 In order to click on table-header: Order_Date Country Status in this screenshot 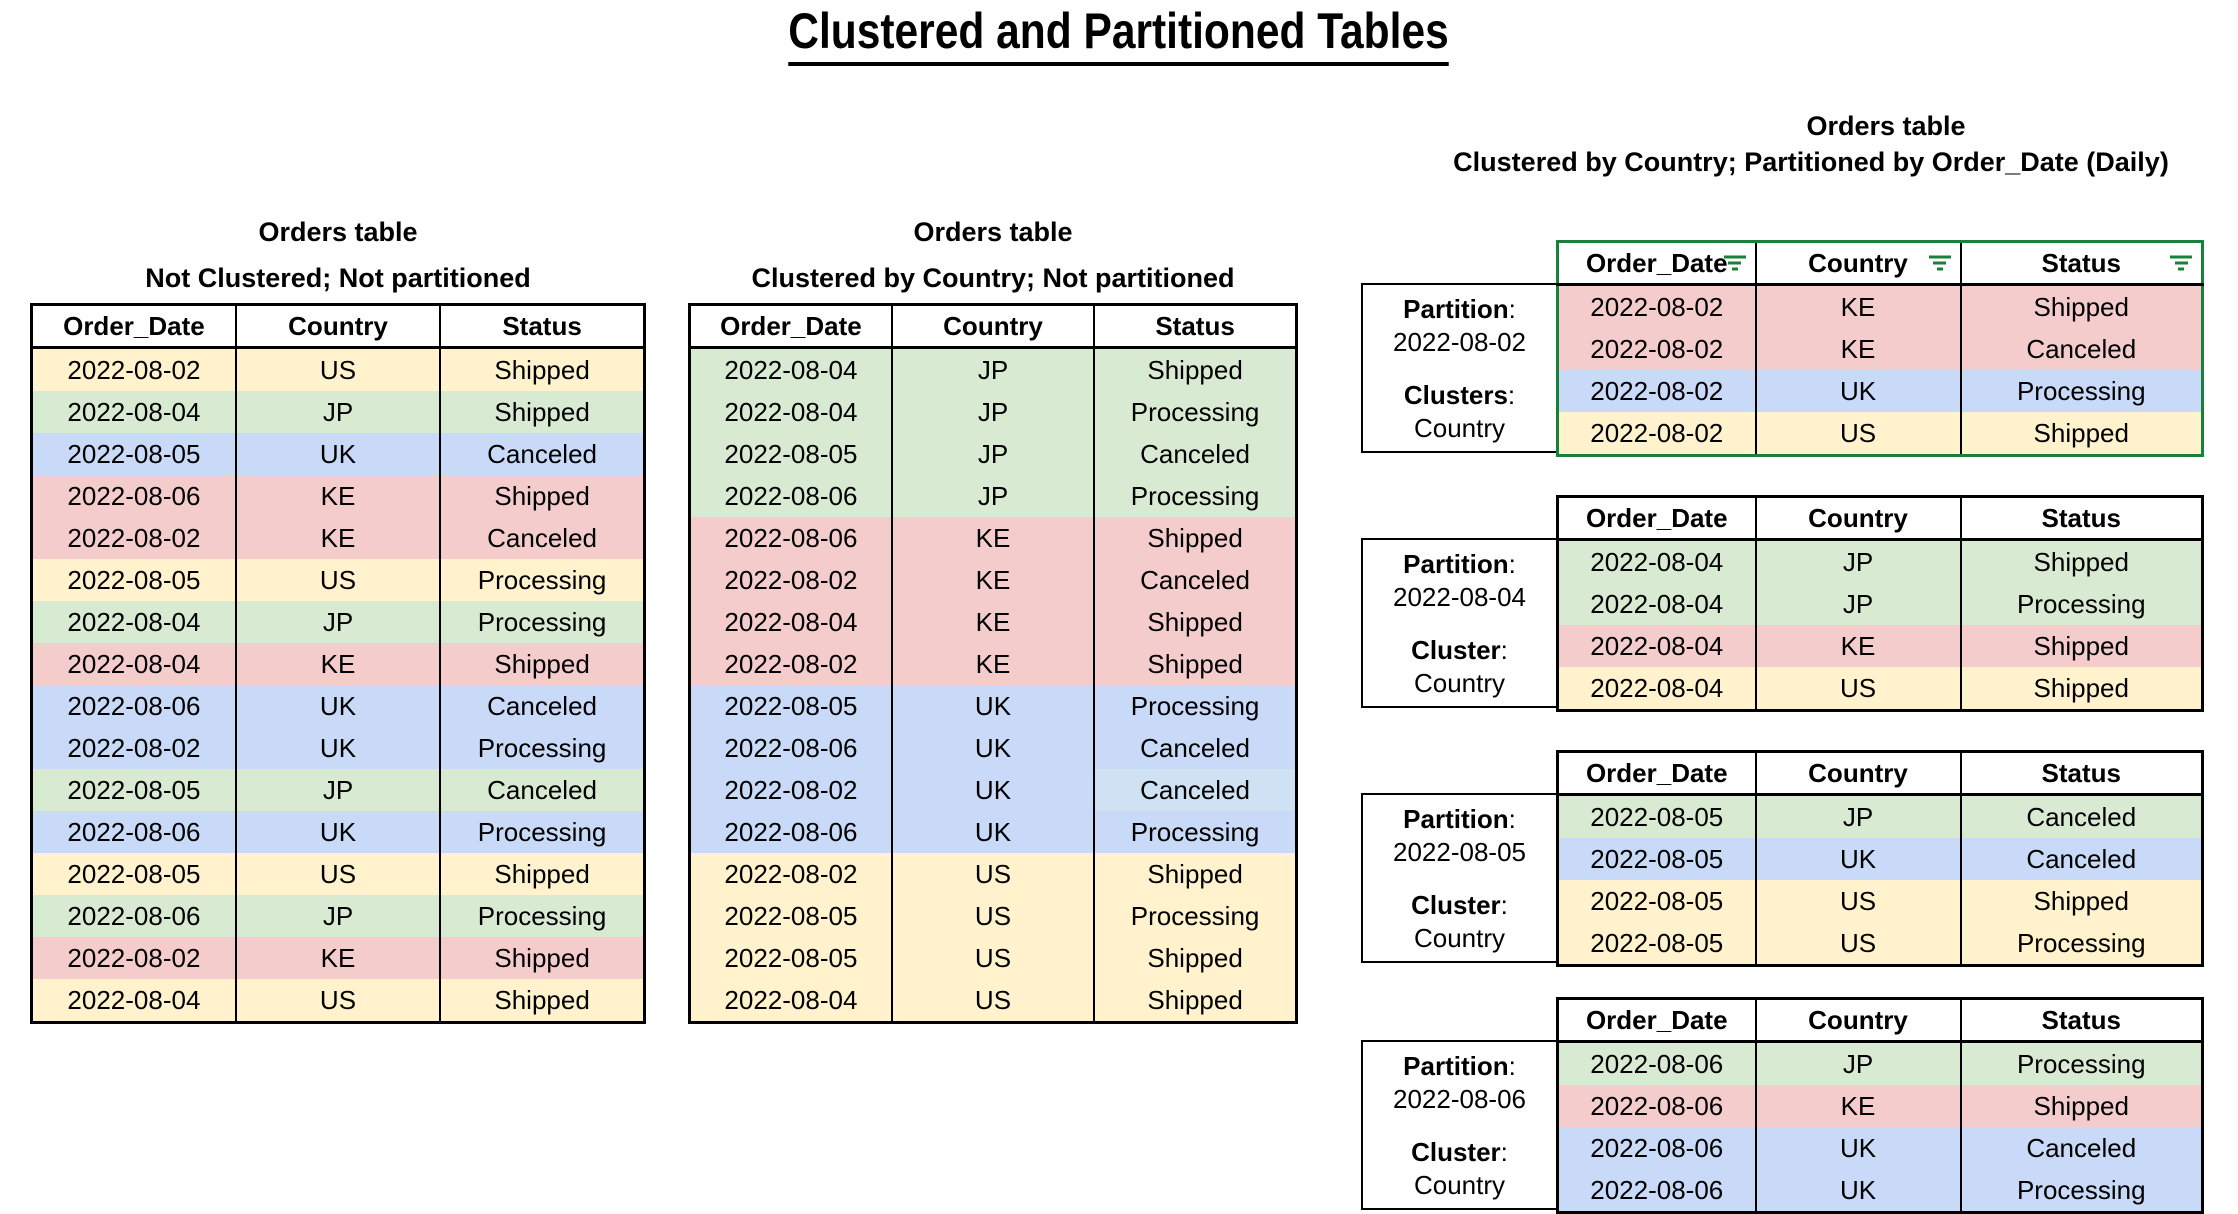, I will do `click(1880, 1020)`.